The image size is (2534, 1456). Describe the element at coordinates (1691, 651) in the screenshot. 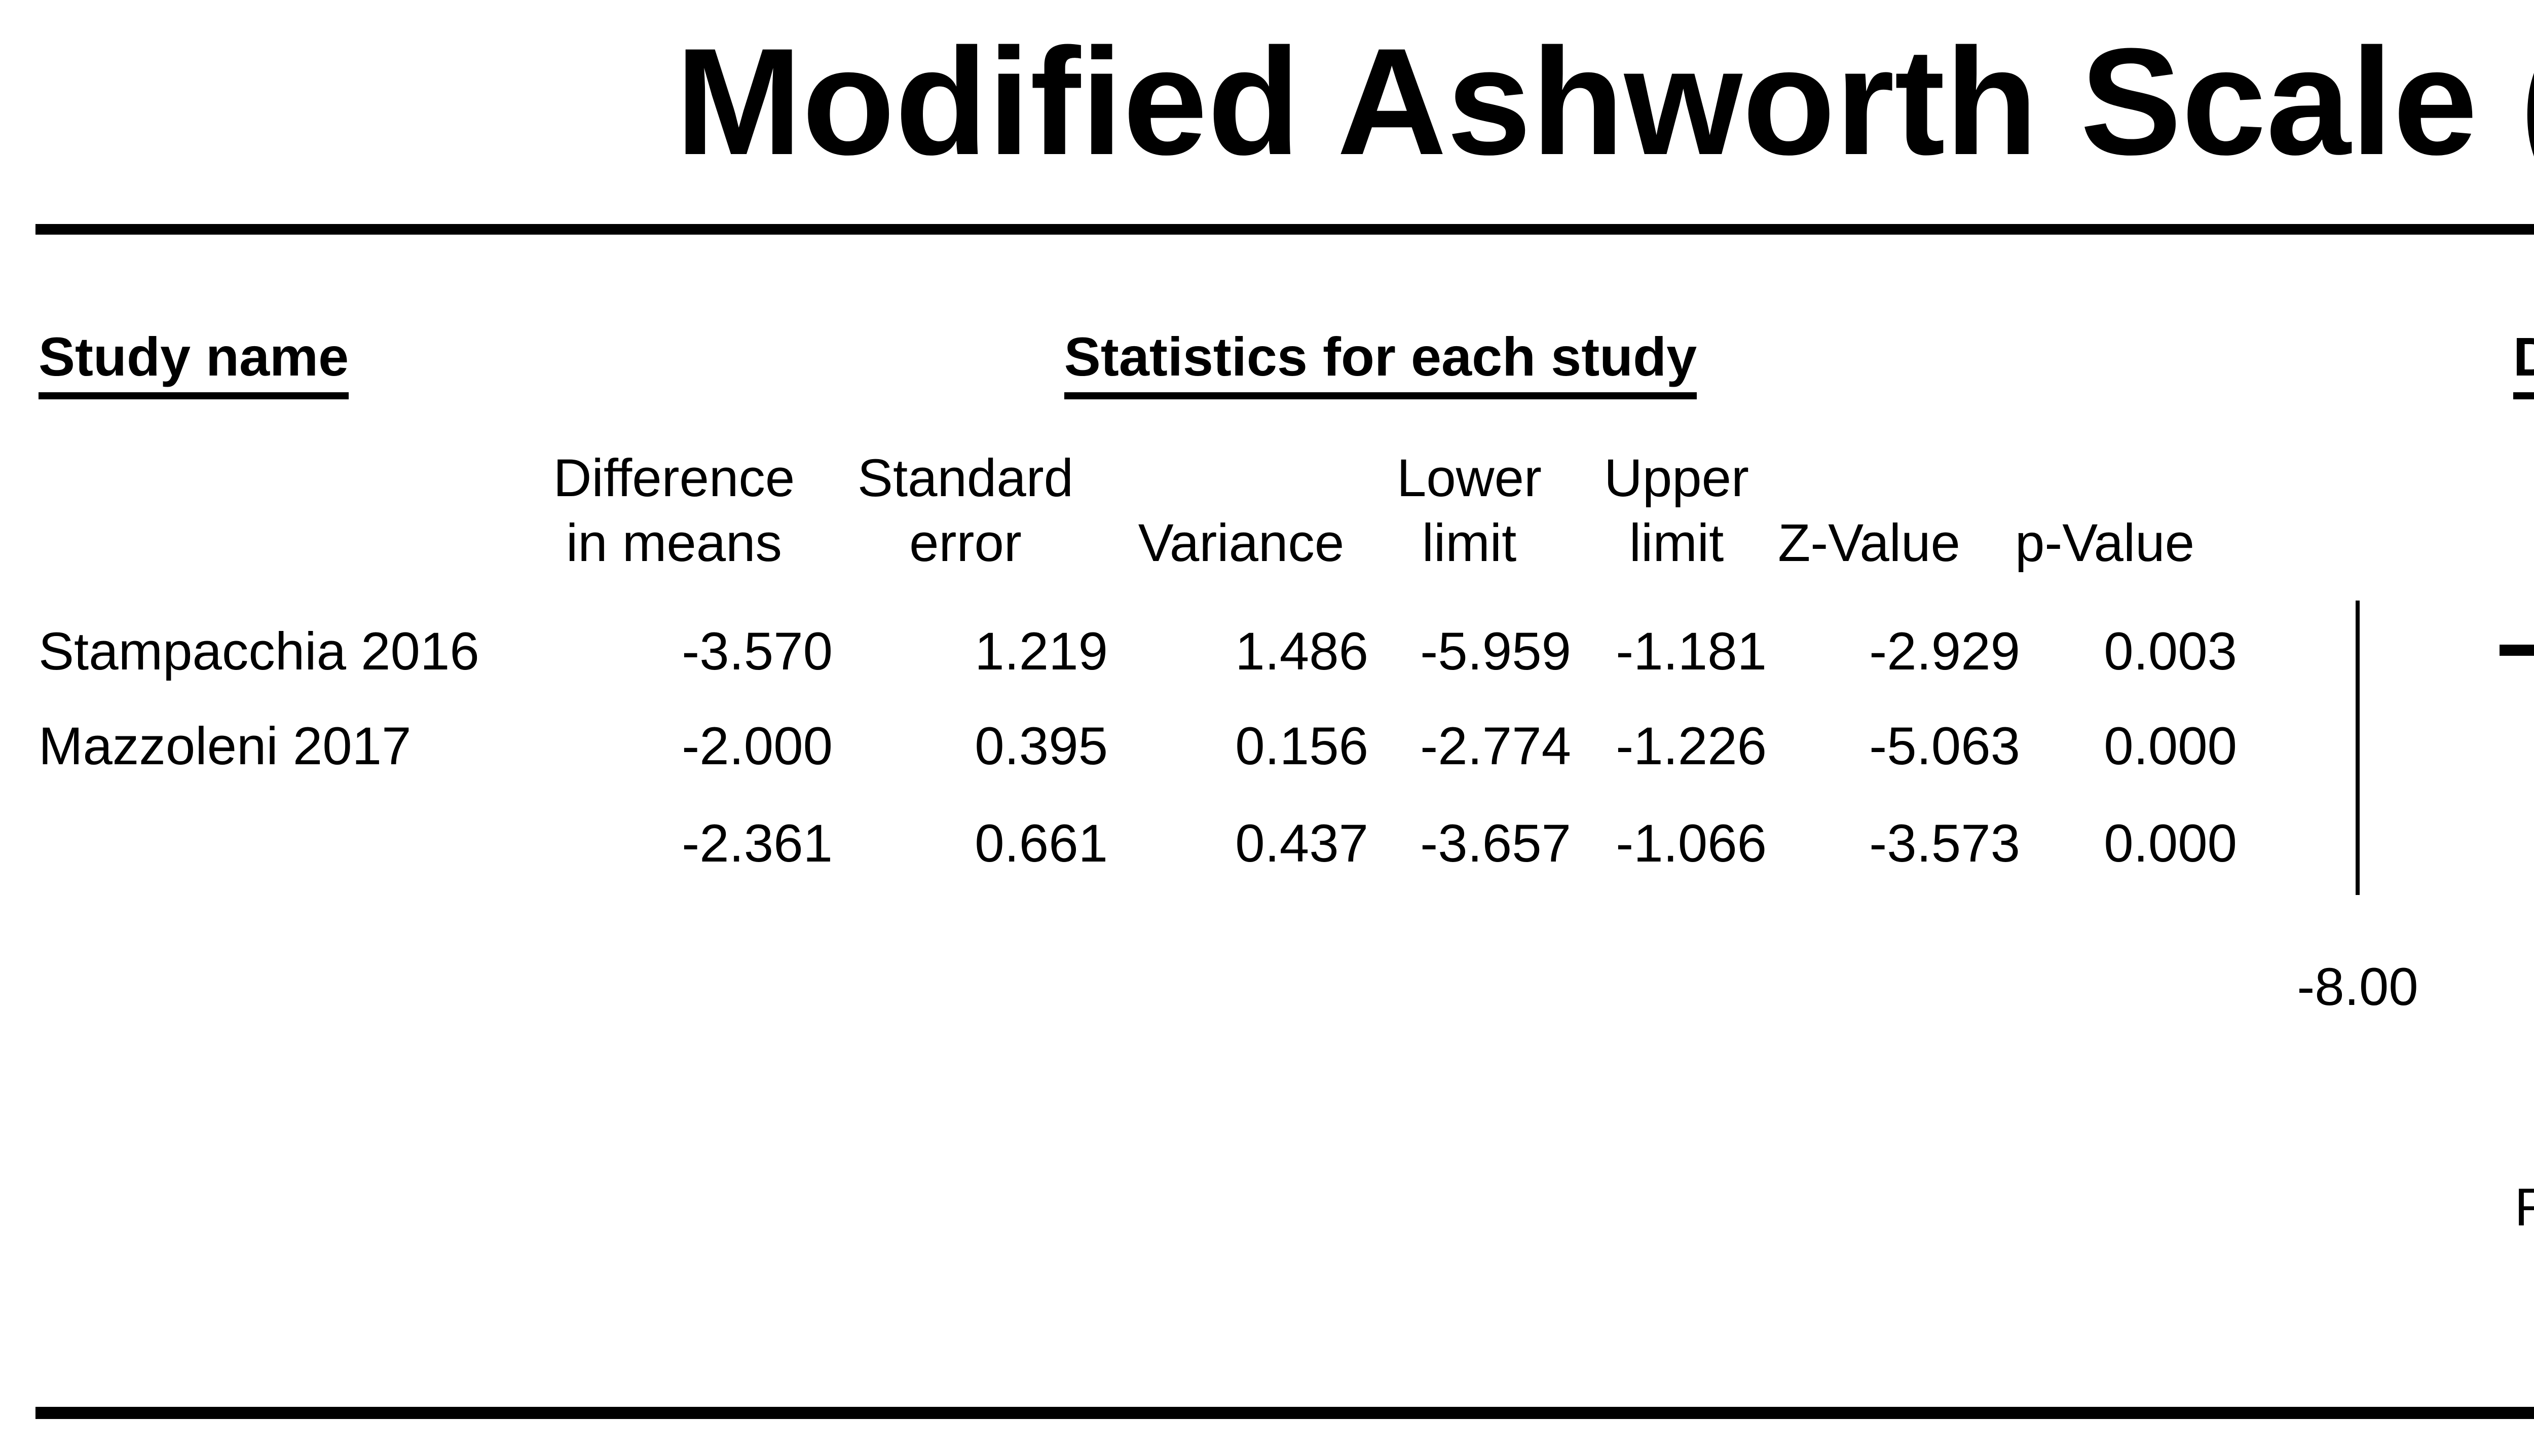

I see `cell-upper-limit: -1.181` at that location.